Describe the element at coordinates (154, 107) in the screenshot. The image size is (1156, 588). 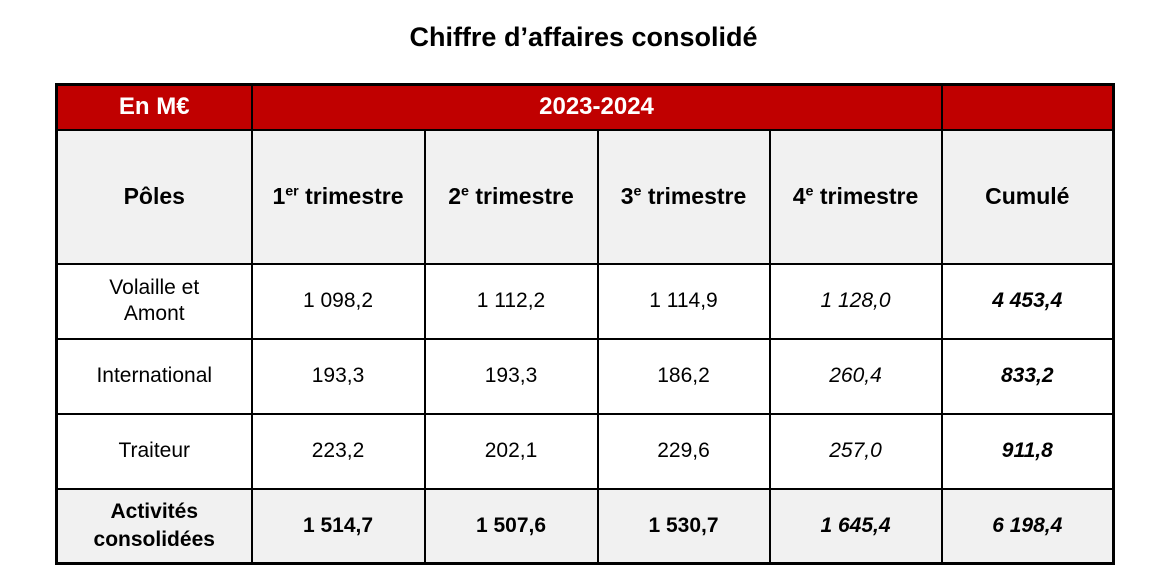
I see `unit-header-cell: En M€` at that location.